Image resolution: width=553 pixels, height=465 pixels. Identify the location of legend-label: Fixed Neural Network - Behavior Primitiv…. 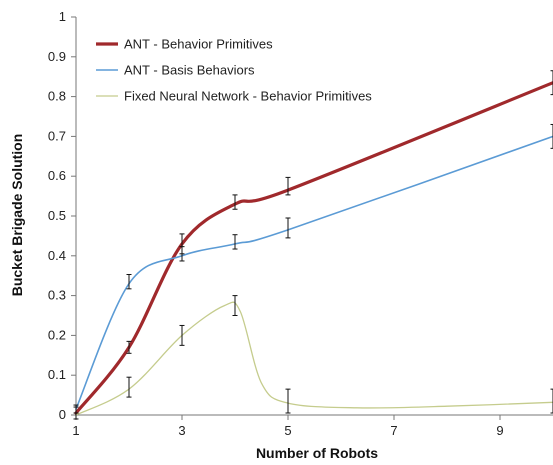
(248, 96).